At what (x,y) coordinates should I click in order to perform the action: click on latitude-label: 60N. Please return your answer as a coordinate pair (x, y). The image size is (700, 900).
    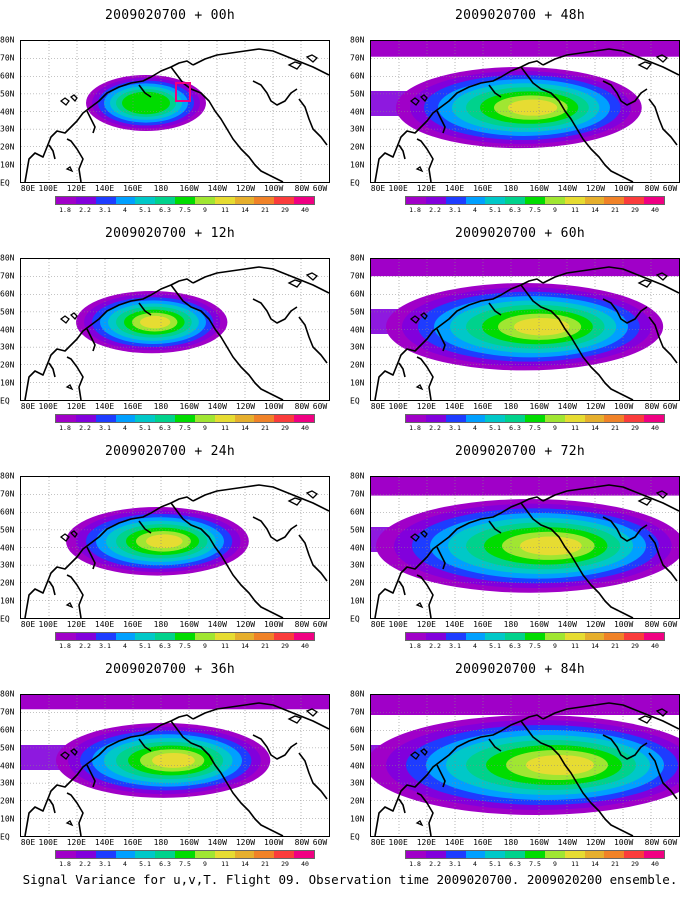
    Looking at the image, I should click on (357, 512).